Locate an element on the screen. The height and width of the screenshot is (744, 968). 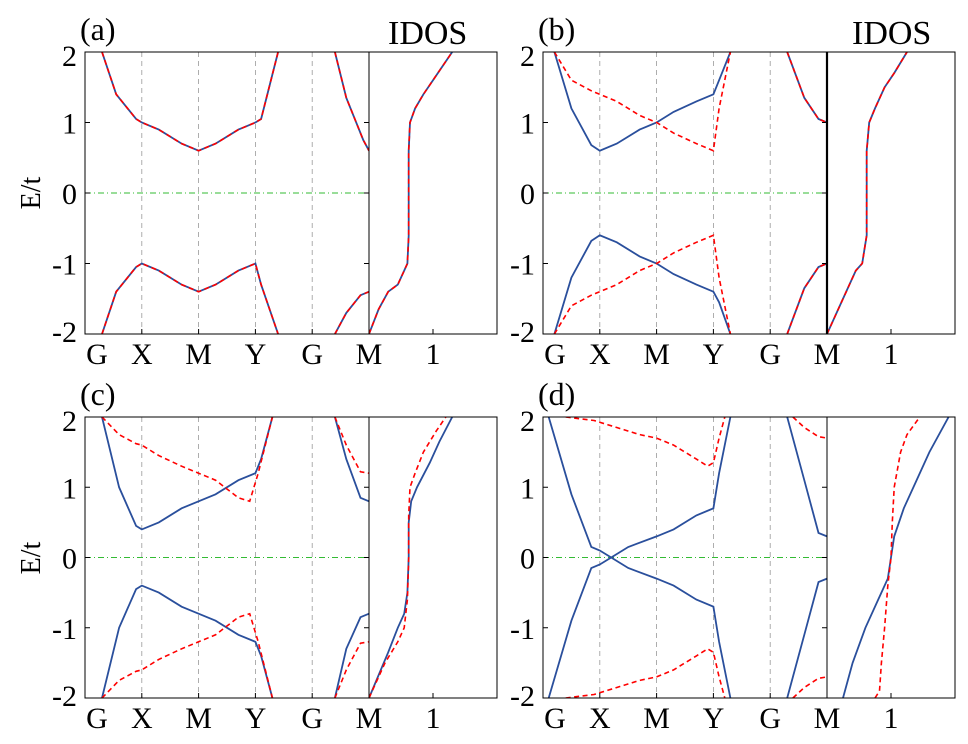
panel-label: (c) is located at coordinates (98, 394).